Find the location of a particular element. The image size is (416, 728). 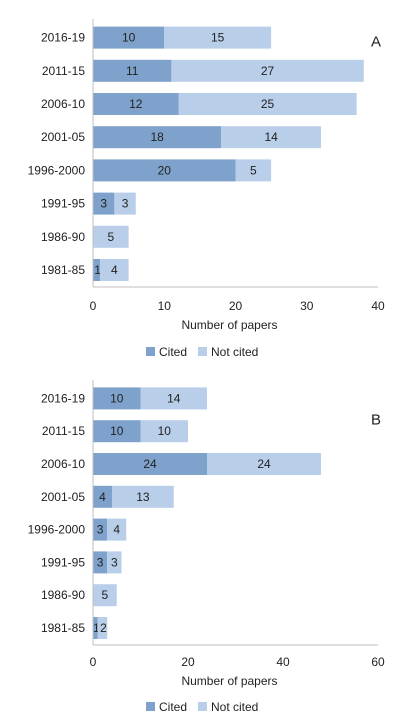

data-label: 2 is located at coordinates (103, 628).